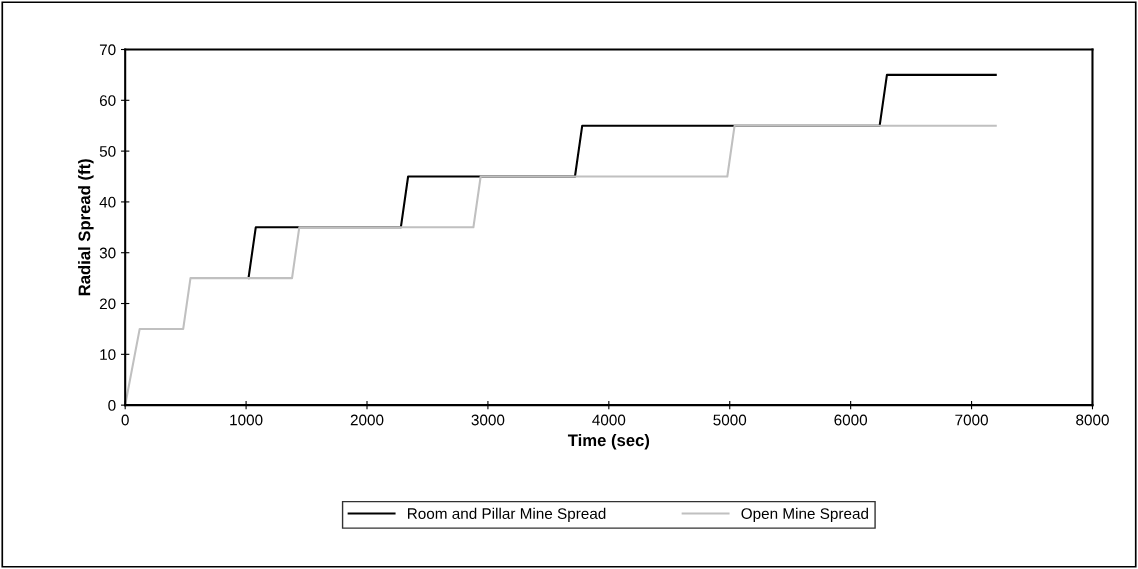 The image size is (1138, 569). Describe the element at coordinates (804, 515) in the screenshot. I see `legend-label: Open Mine Spread` at that location.